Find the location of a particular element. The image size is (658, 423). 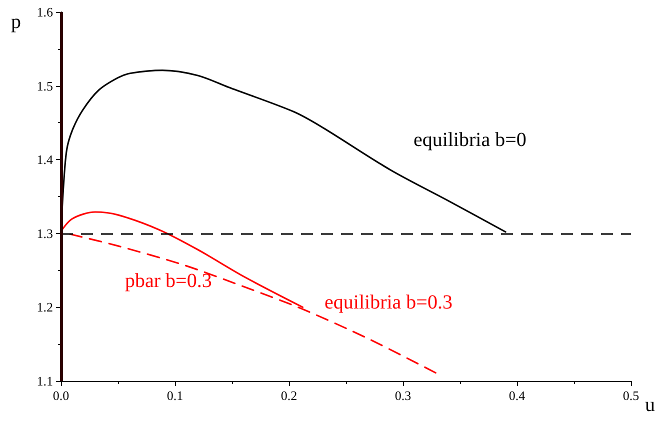

series-label: equilibria b=0.3 is located at coordinates (388, 303).